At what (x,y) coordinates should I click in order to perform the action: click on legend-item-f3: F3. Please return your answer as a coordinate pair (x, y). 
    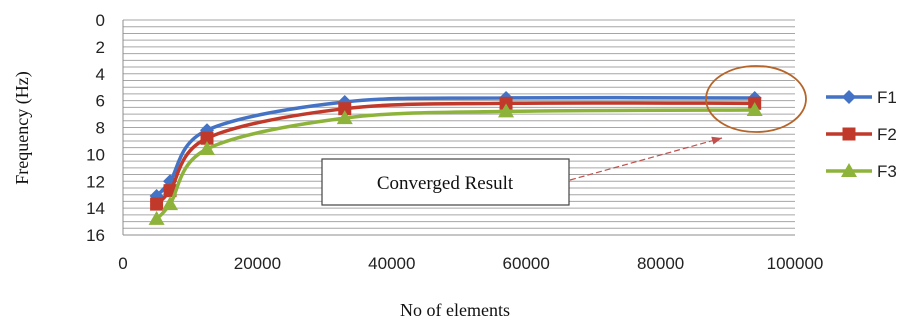
    Looking at the image, I should click on (861, 171).